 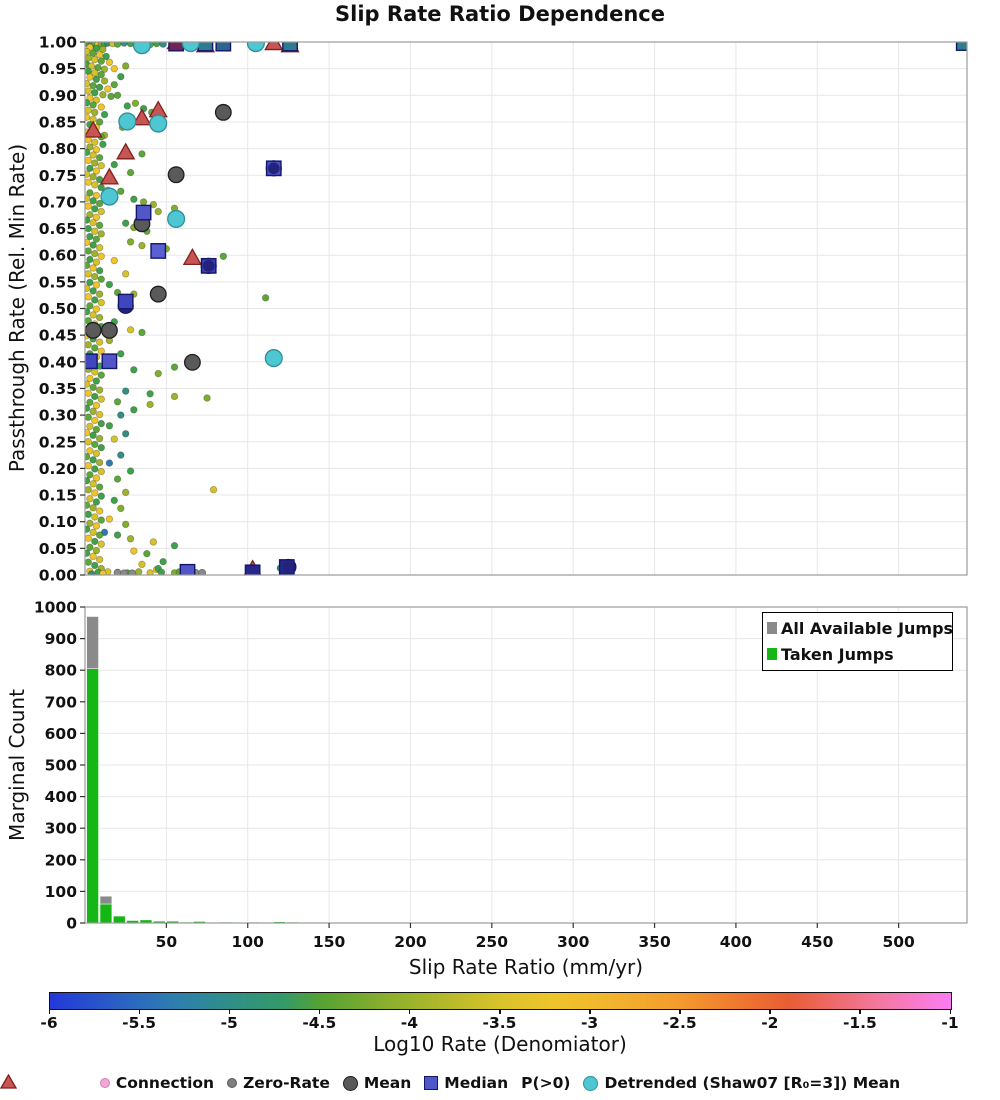 I want to click on colorbar-tick-label: -6, so click(x=49, y=1023).